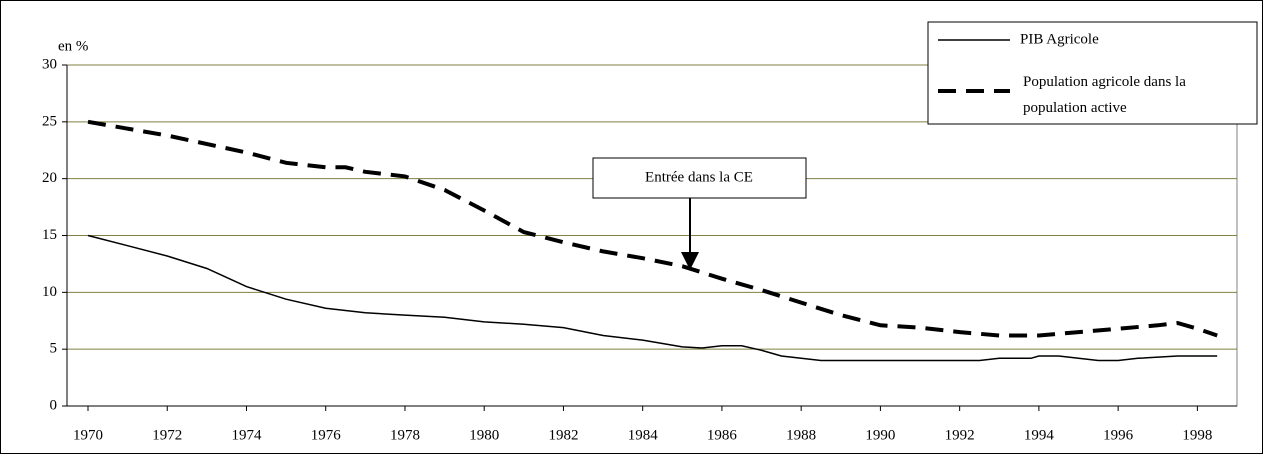  Describe the element at coordinates (54, 349) in the screenshot. I see `y-tick-label: 5` at that location.